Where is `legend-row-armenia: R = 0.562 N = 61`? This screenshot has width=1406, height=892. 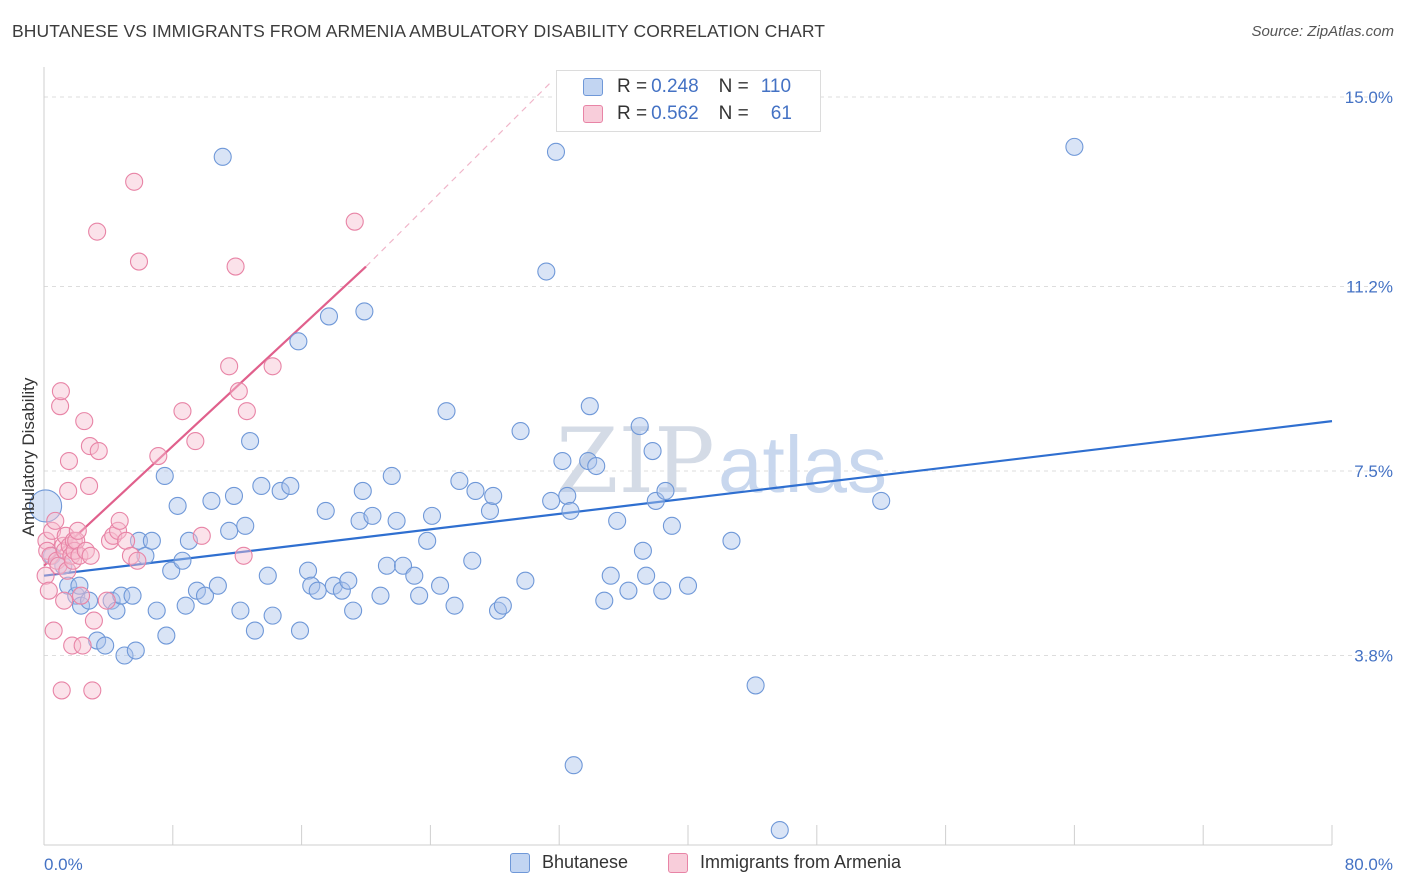
legend-row-armenia: R = 0.562 N = 61 is located at coordinates (687, 114).